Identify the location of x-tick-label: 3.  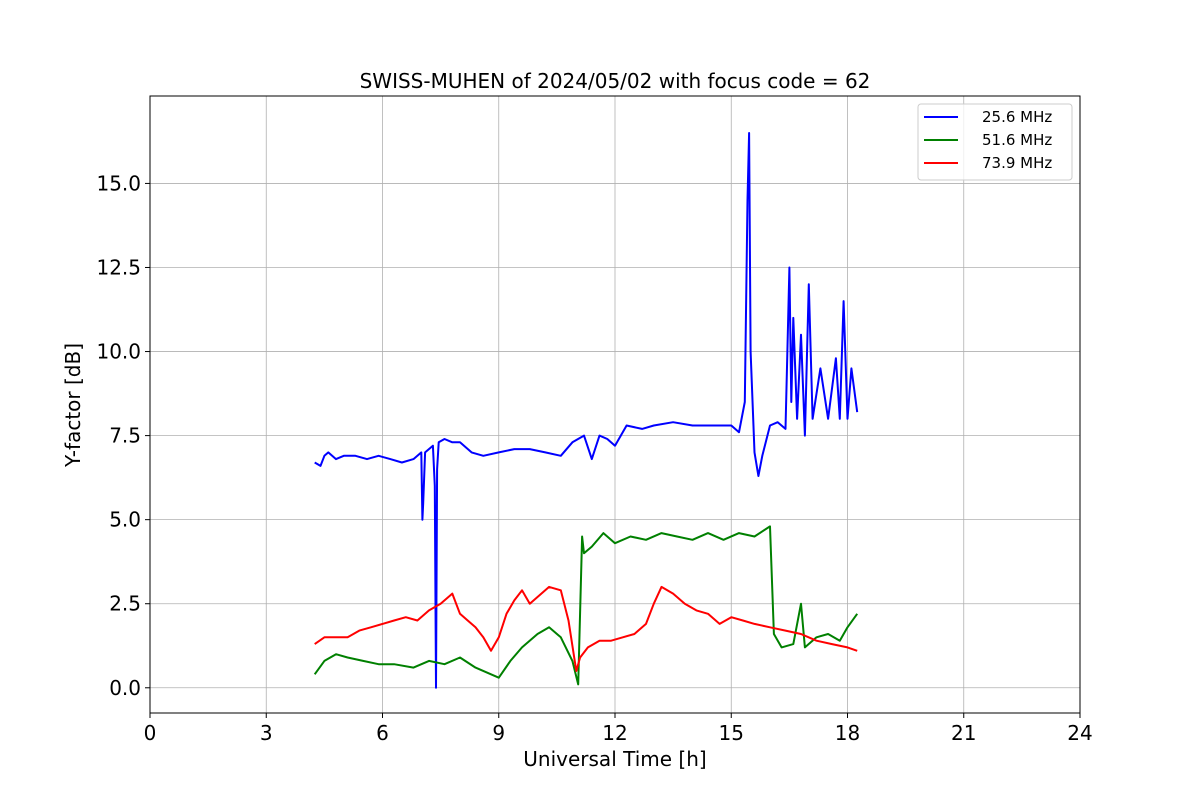
(266, 733).